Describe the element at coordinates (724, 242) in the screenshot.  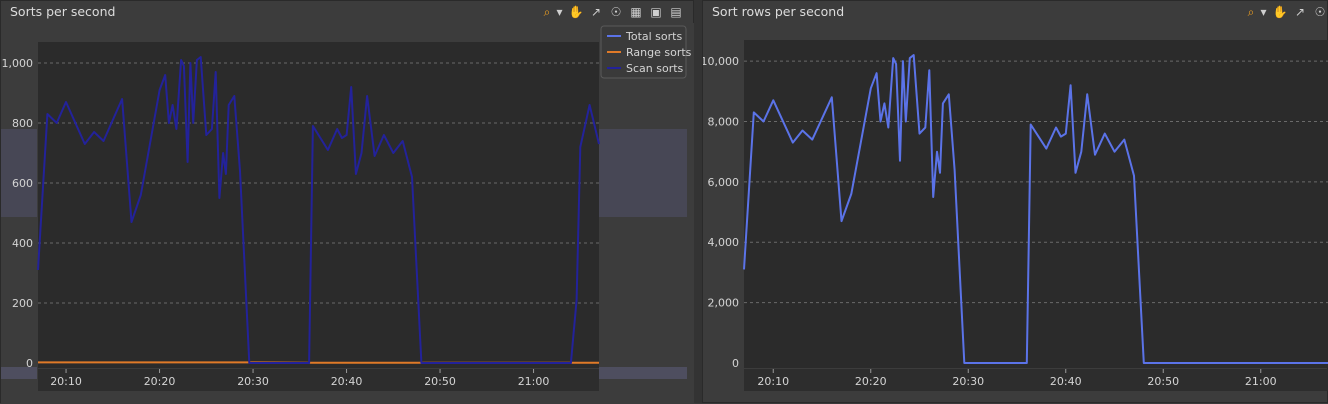
I see `y-tick-label: 4,000` at that location.